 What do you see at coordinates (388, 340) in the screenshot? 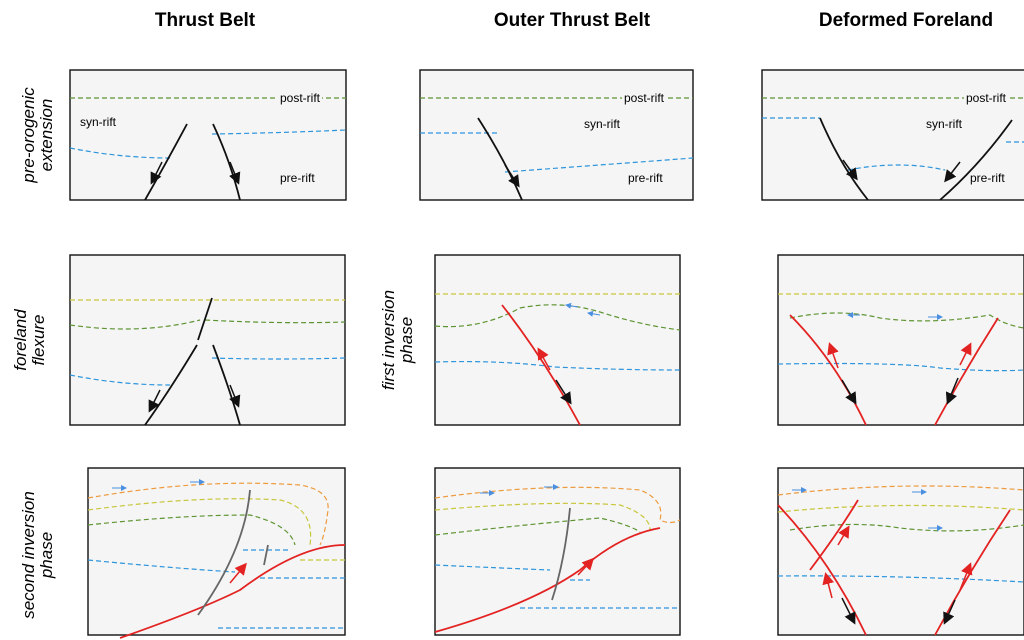
I see `row-label-line: first inversion` at bounding box center [388, 340].